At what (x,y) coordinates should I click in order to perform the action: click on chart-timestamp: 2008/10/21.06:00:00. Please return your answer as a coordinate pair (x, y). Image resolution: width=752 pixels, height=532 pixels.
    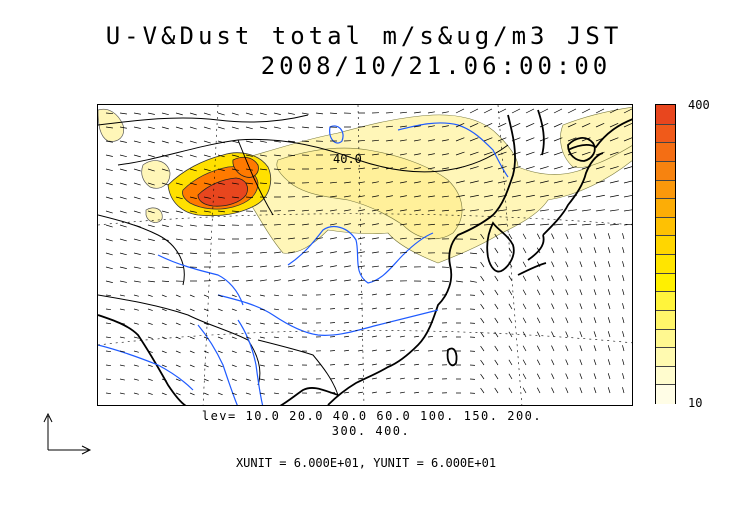
    Looking at the image, I should click on (436, 66).